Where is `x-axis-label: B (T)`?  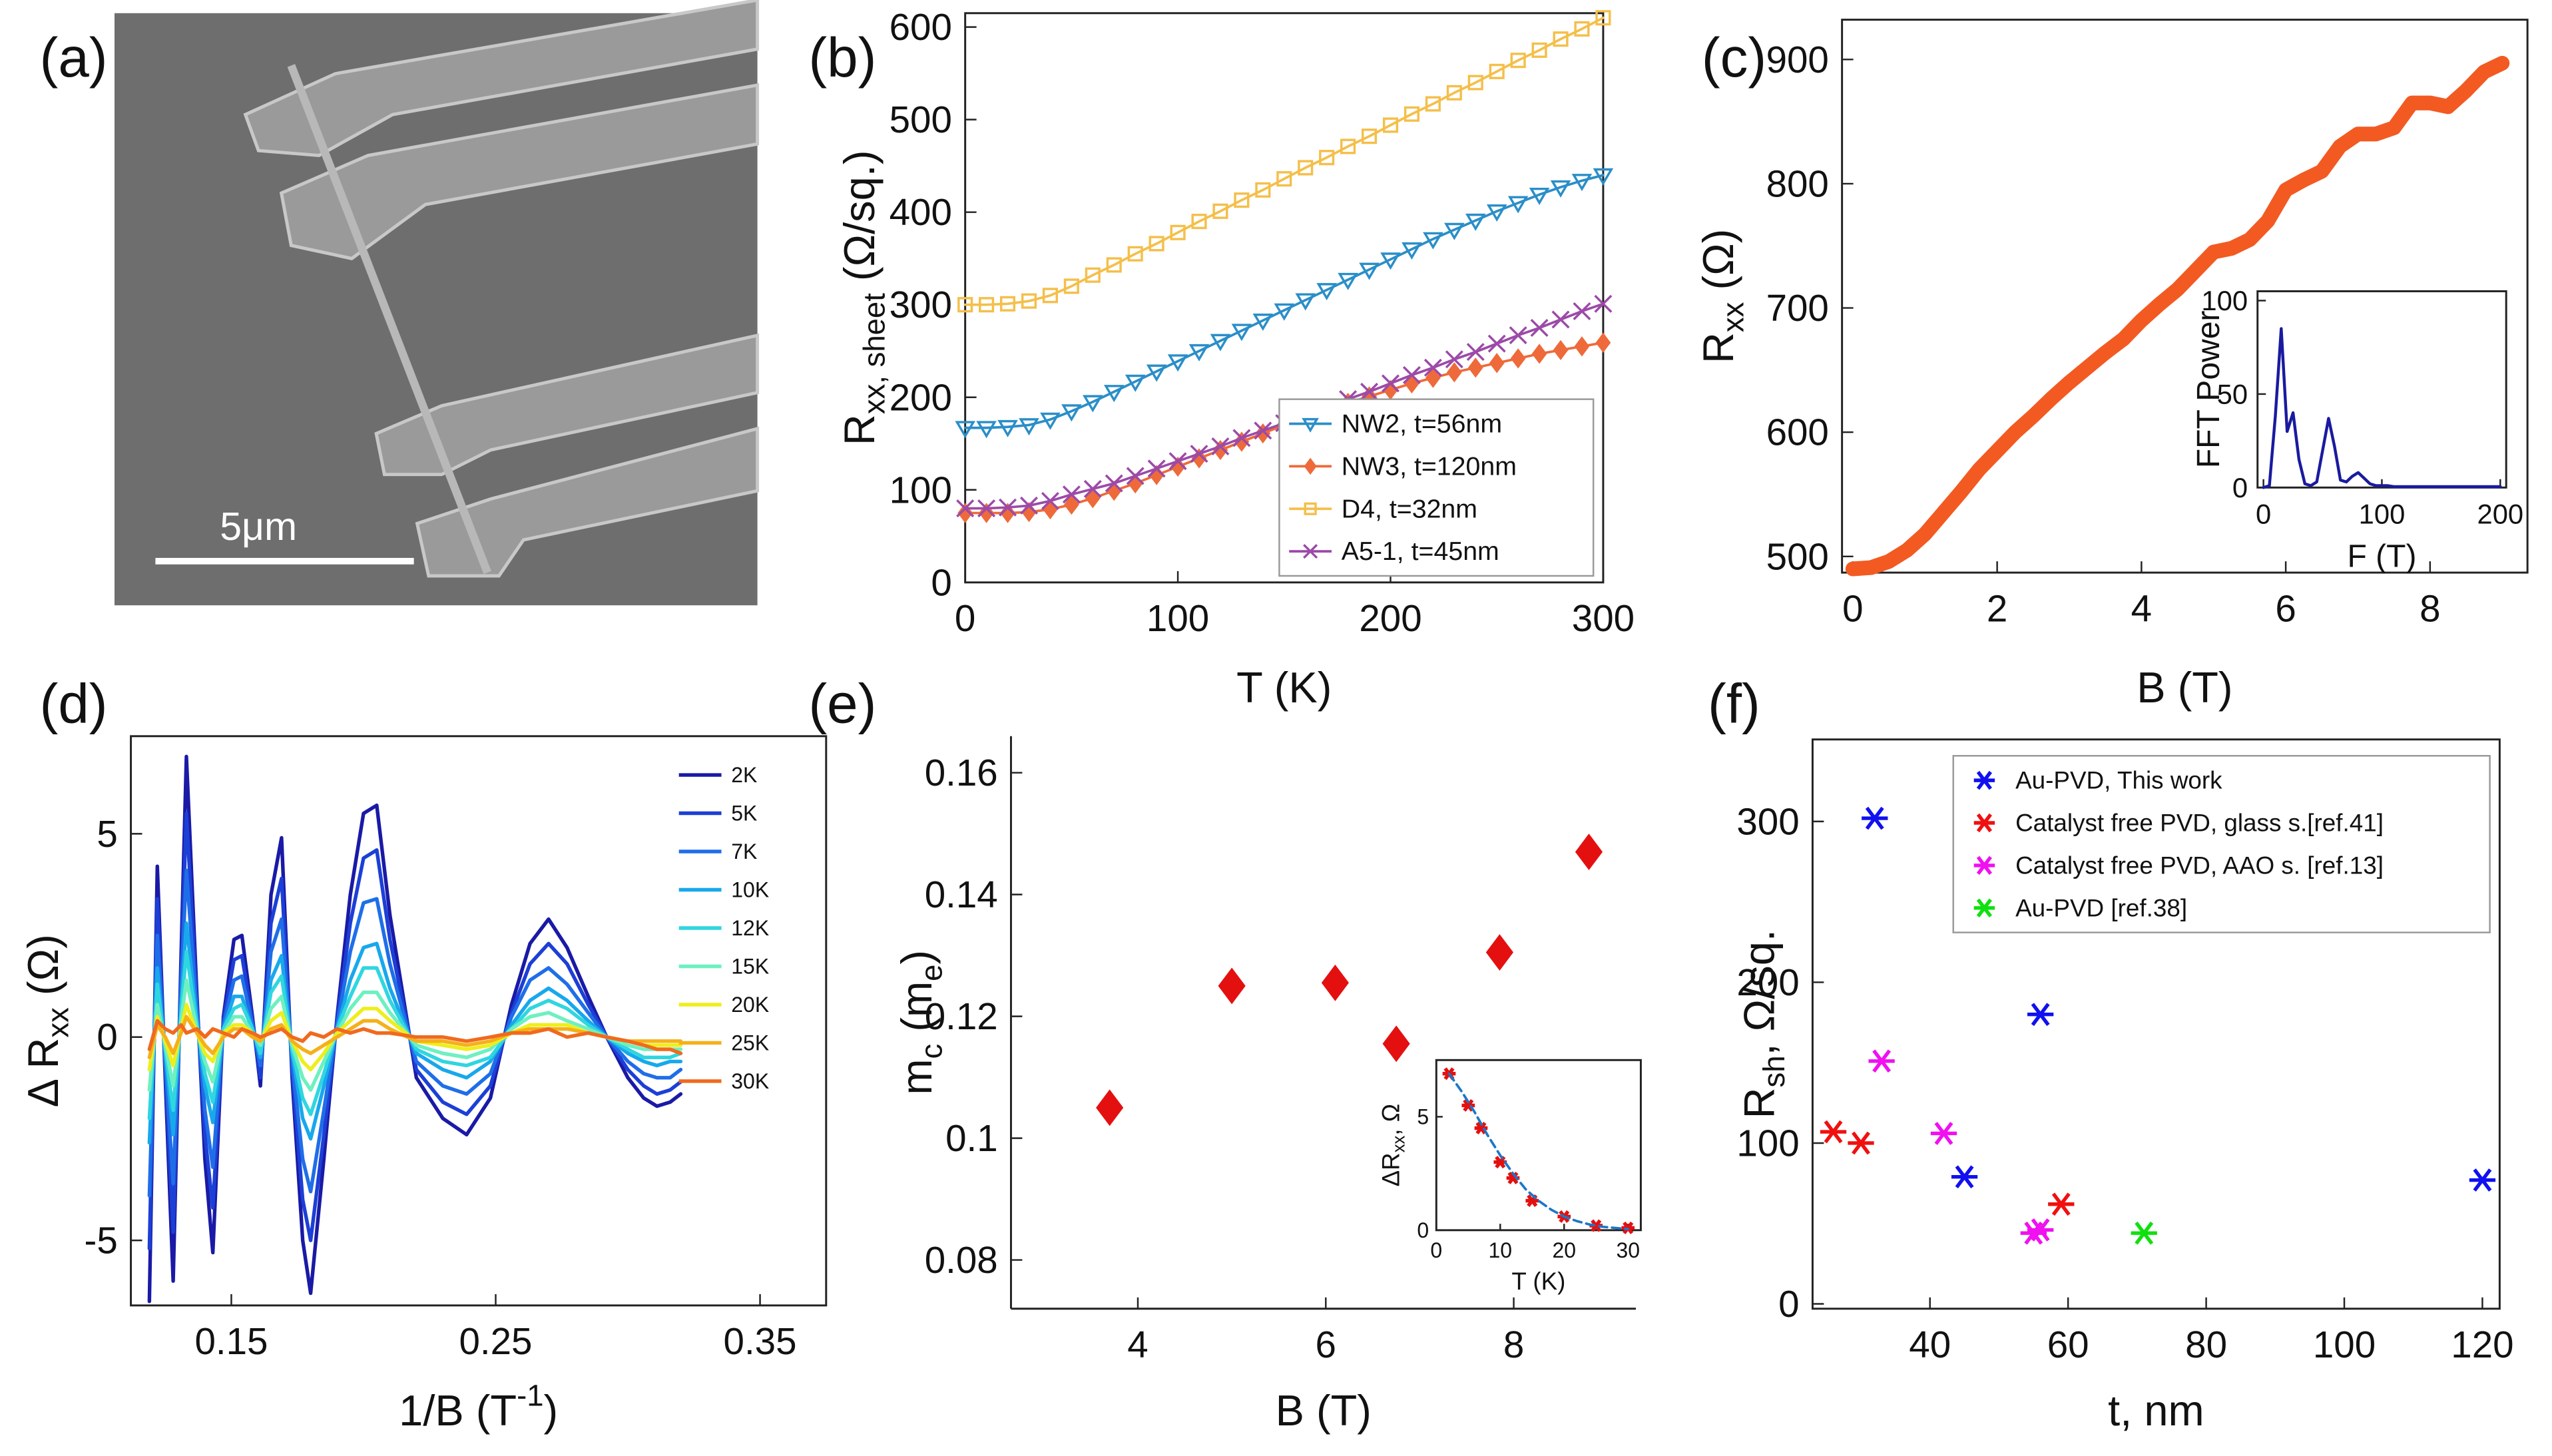
x-axis-label: B (T) is located at coordinates (2184, 688).